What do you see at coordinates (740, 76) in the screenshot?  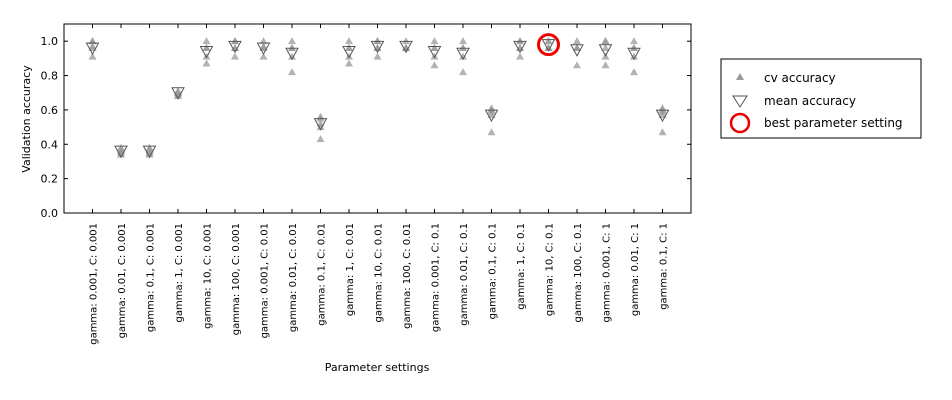 I see `legend-cv-accuracy-marker` at bounding box center [740, 76].